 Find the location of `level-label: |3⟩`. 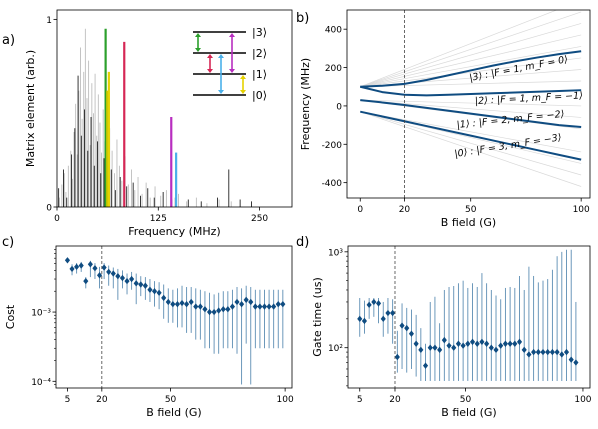

level-label: |3⟩ is located at coordinates (259, 32).